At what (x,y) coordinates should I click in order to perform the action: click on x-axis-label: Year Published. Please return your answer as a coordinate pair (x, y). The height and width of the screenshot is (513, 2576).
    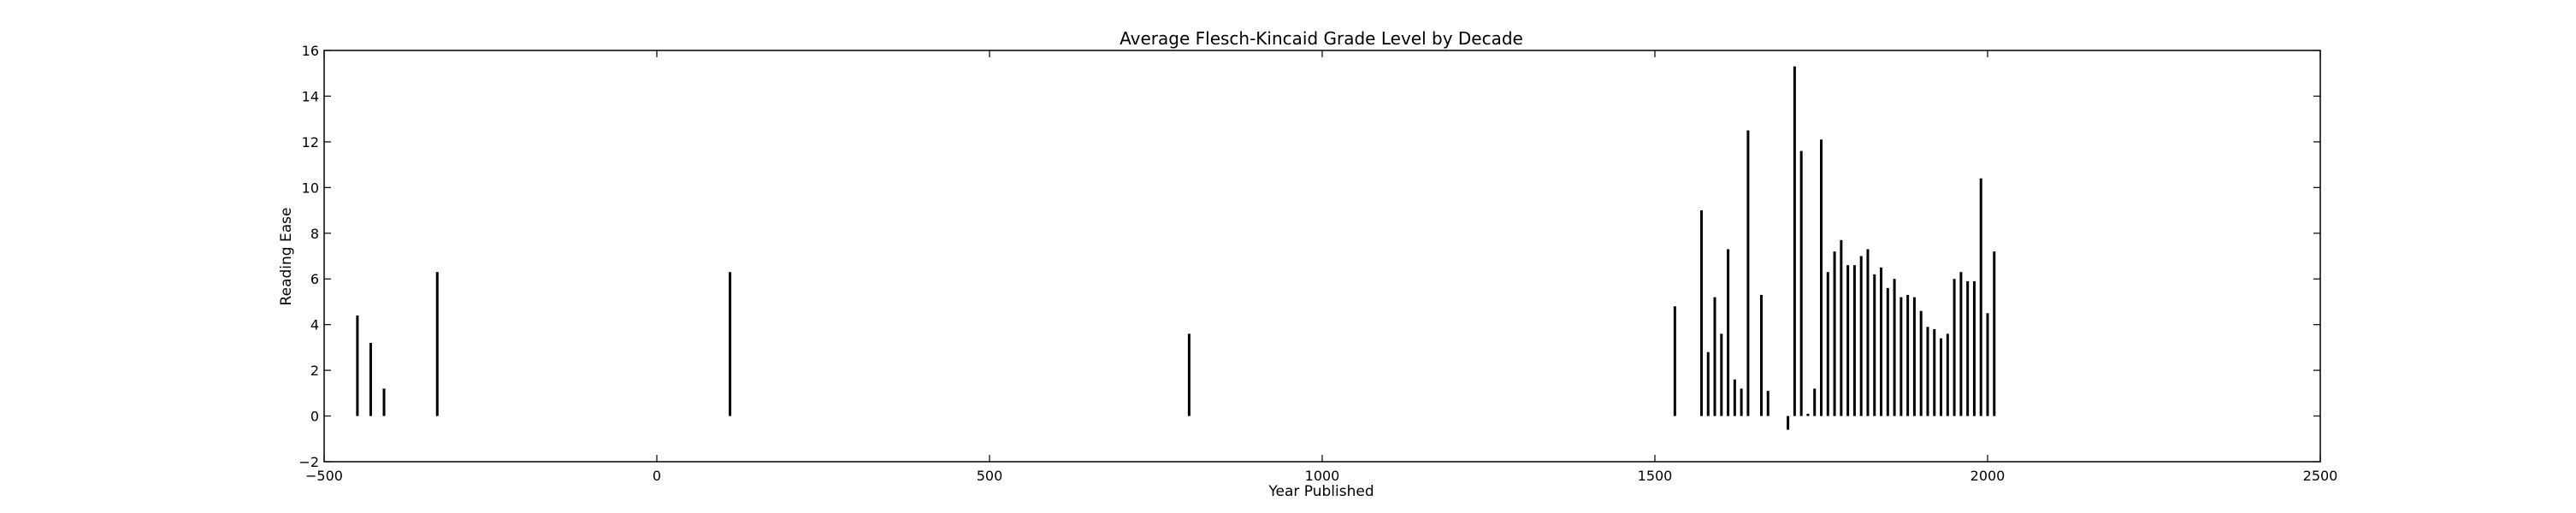
    Looking at the image, I should click on (1320, 491).